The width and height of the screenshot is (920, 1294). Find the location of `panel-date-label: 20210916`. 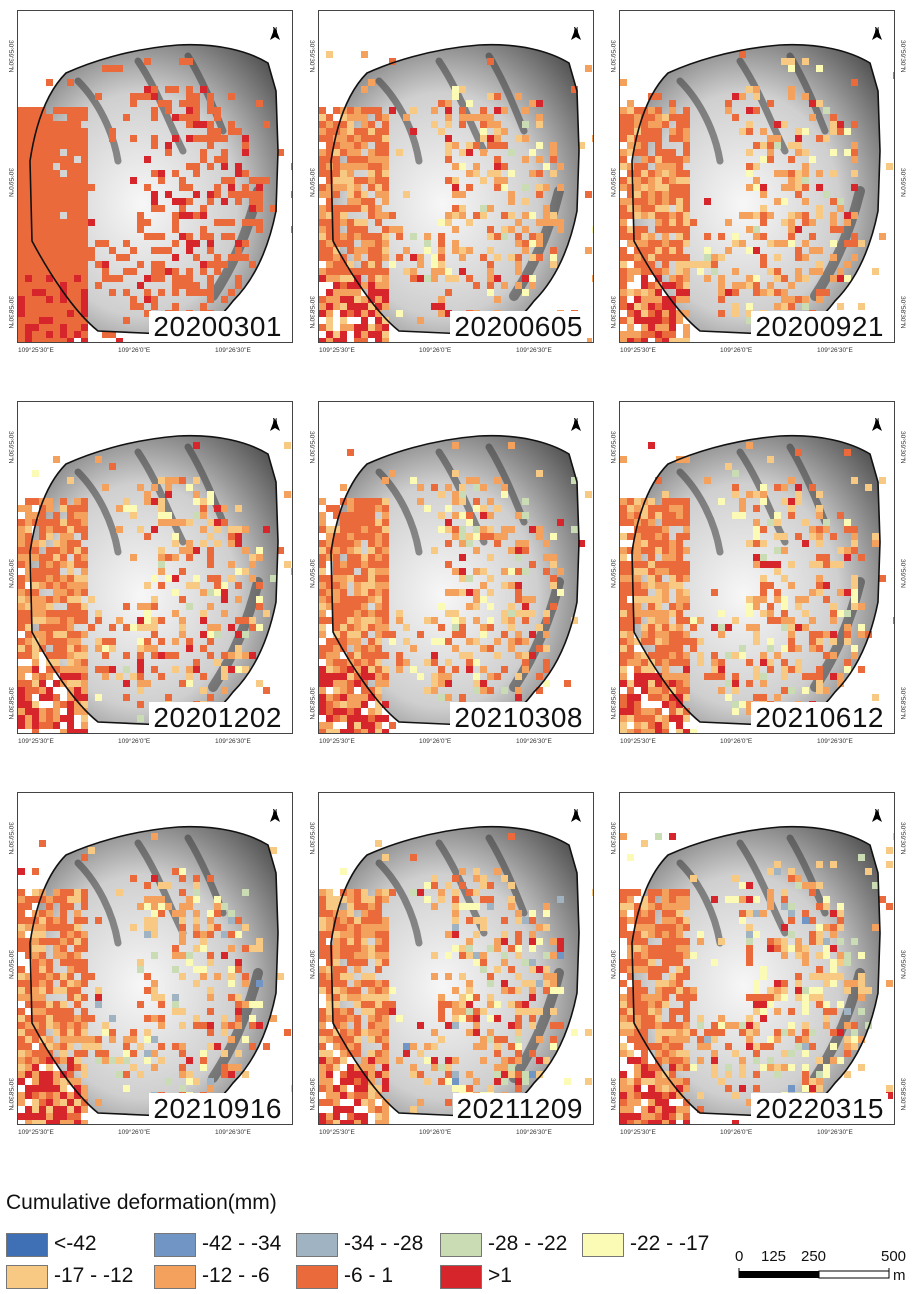

panel-date-label: 20210916 is located at coordinates (217, 1108).